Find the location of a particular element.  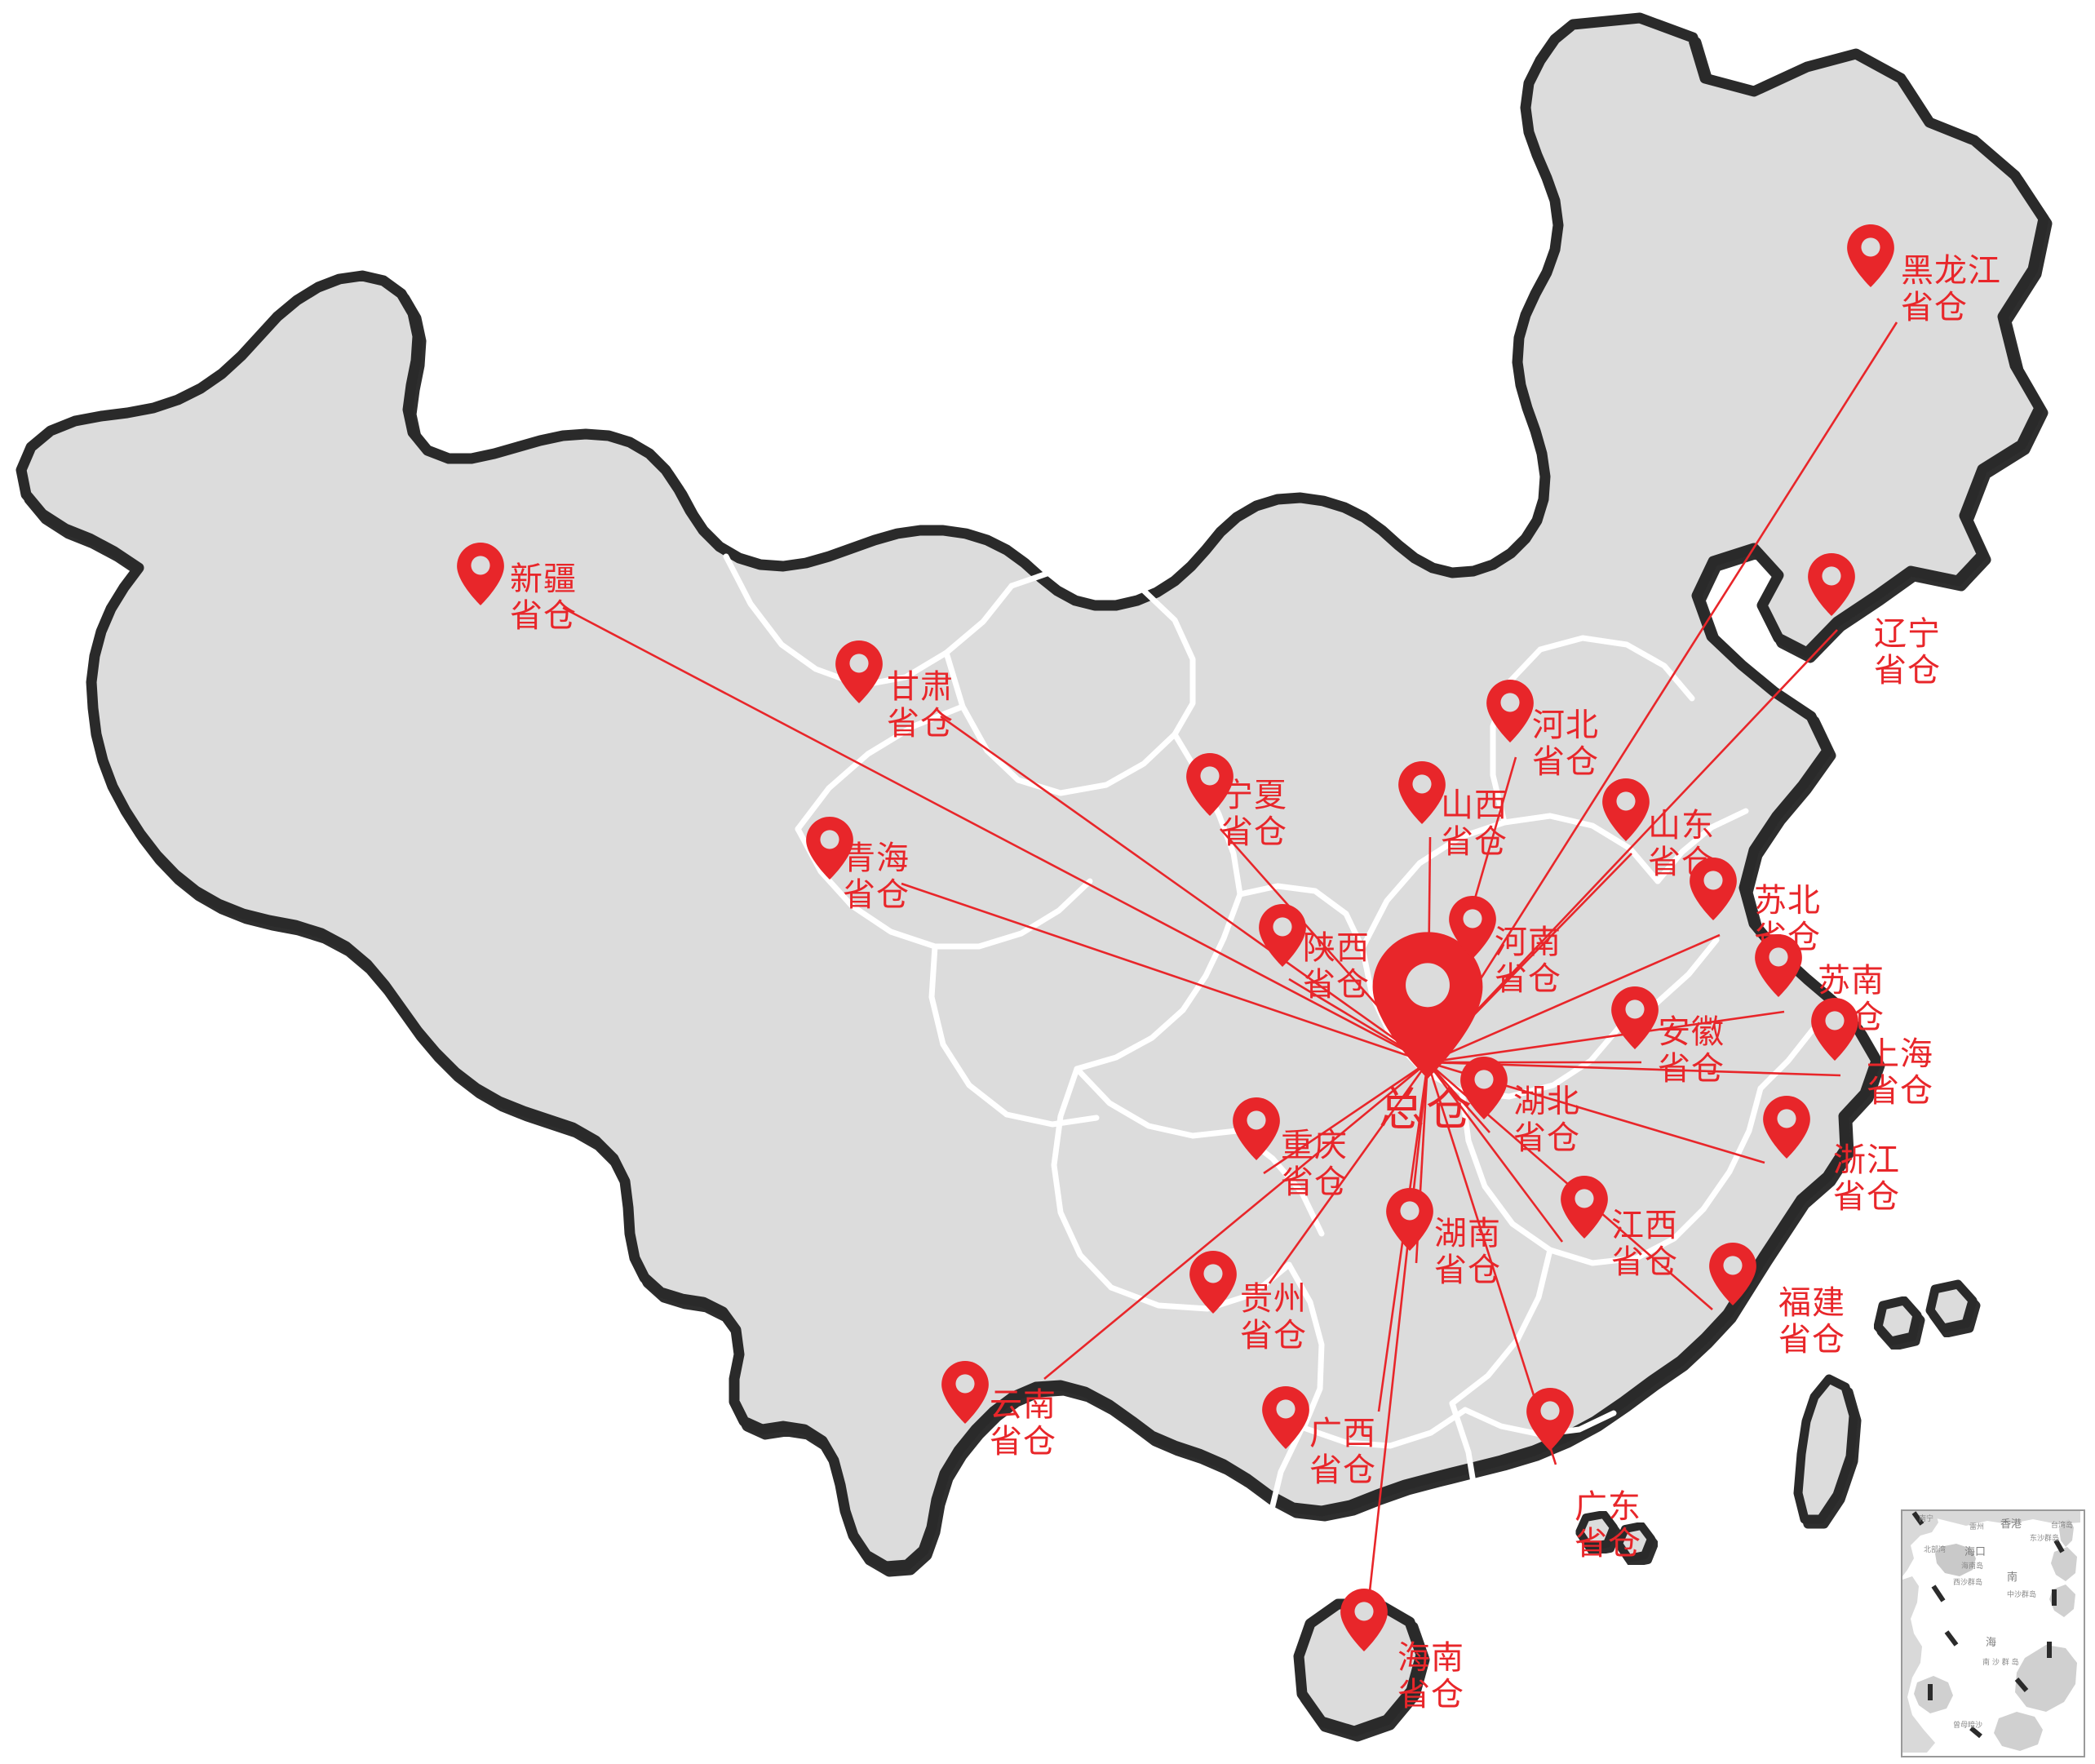

inset-philippines-a is located at coordinates (2064, 1564).